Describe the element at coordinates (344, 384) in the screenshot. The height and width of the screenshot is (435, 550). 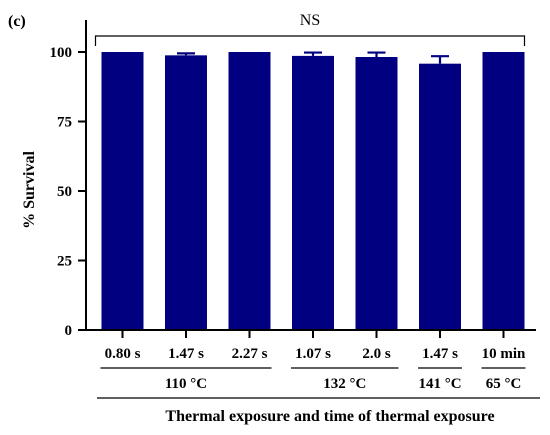
I see `group-label: 132 °C` at that location.